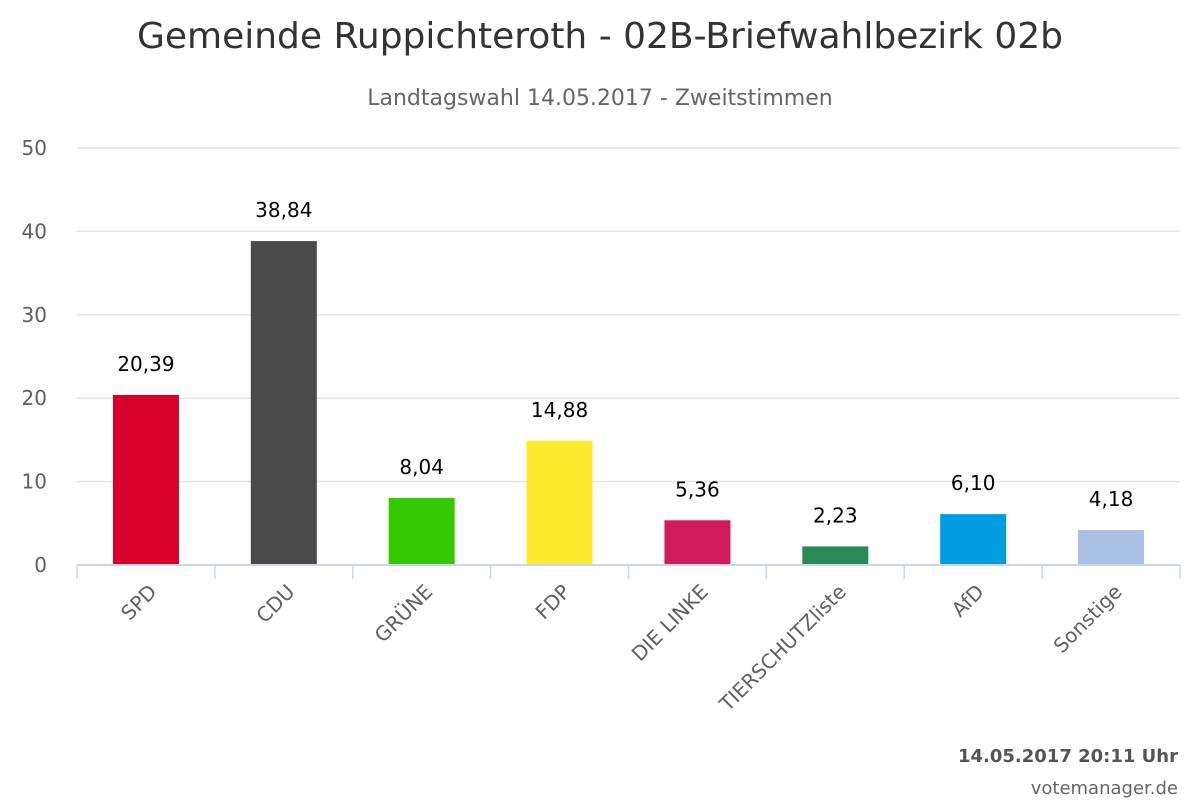 The width and height of the screenshot is (1200, 800). I want to click on x-tick-label: CDU, so click(275, 604).